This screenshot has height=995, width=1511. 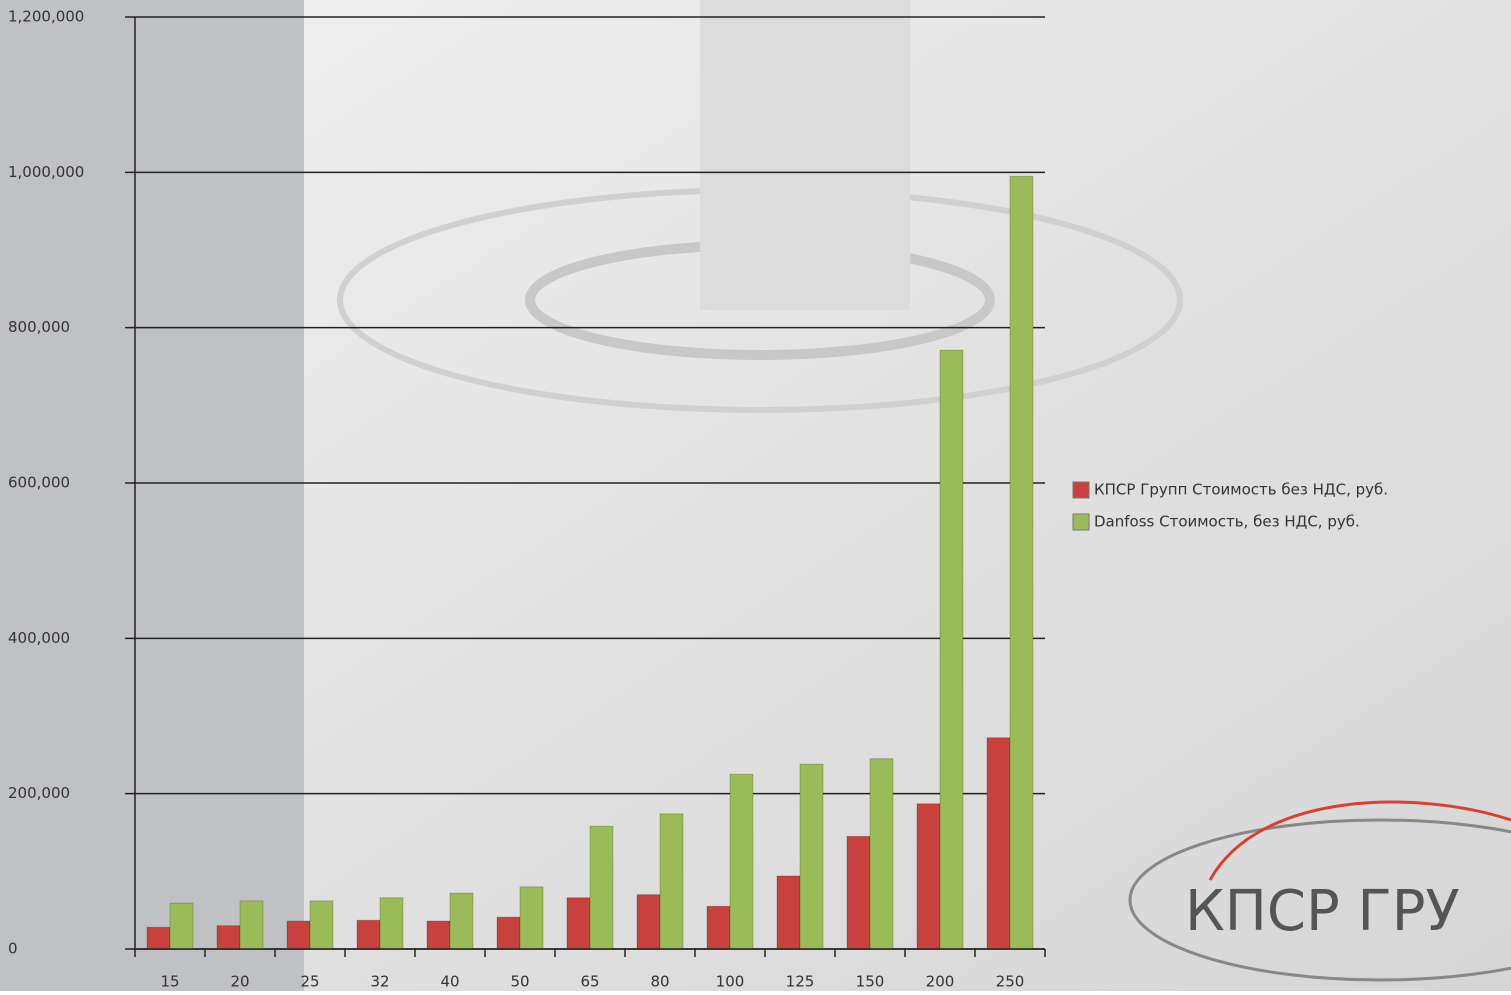 What do you see at coordinates (46, 17) in the screenshot?
I see `y-tick-label: 1,200,000` at bounding box center [46, 17].